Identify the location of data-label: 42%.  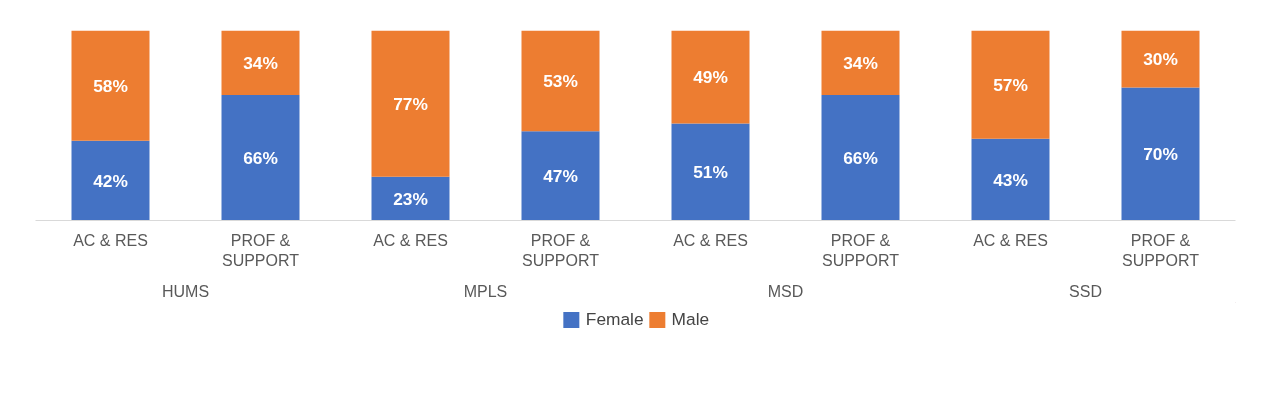
(110, 180).